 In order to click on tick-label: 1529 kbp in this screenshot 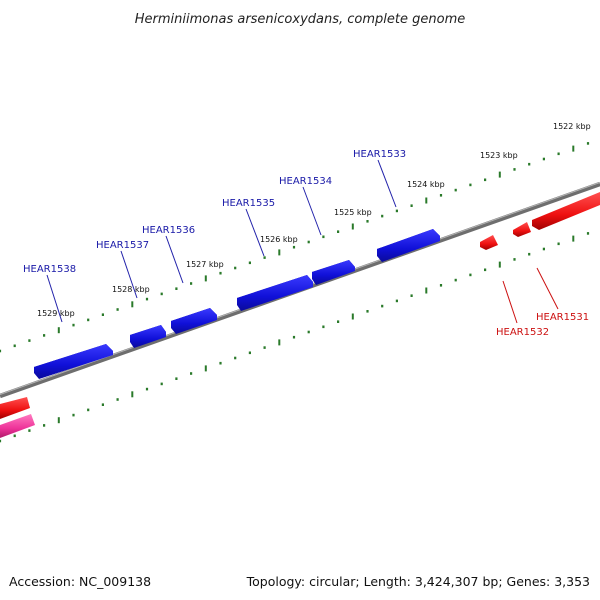, I will do `click(56, 313)`.